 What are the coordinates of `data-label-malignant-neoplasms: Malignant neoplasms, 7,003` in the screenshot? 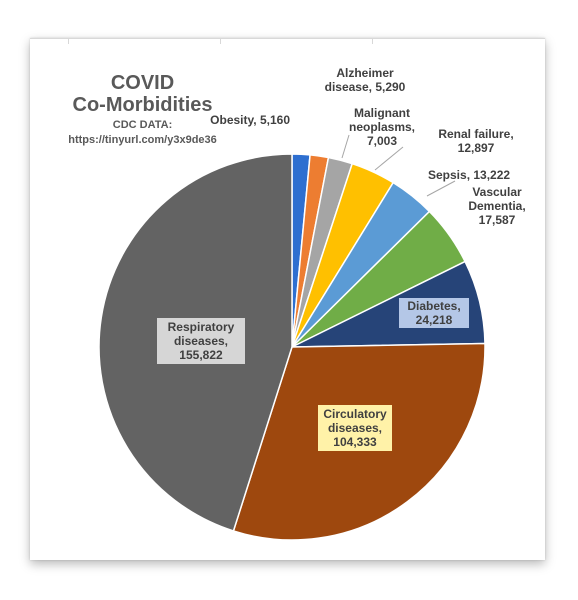 It's located at (382, 127).